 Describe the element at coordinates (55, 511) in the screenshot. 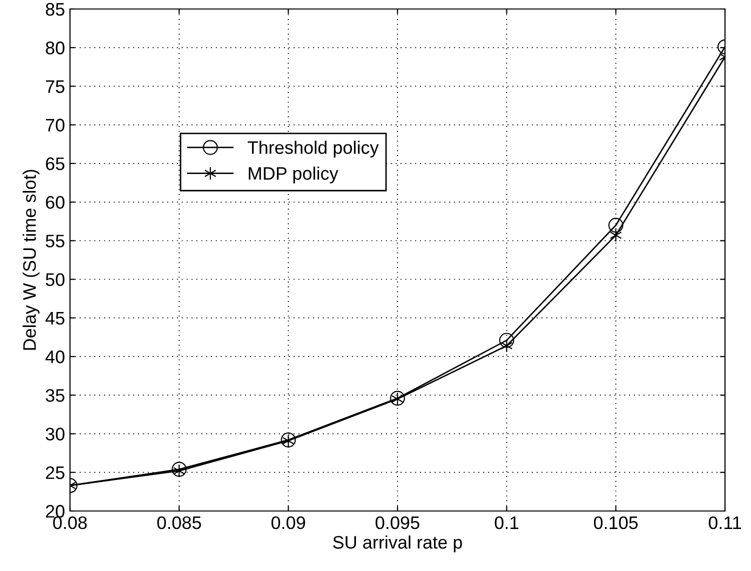

I see `y-tick-label: 20` at that location.